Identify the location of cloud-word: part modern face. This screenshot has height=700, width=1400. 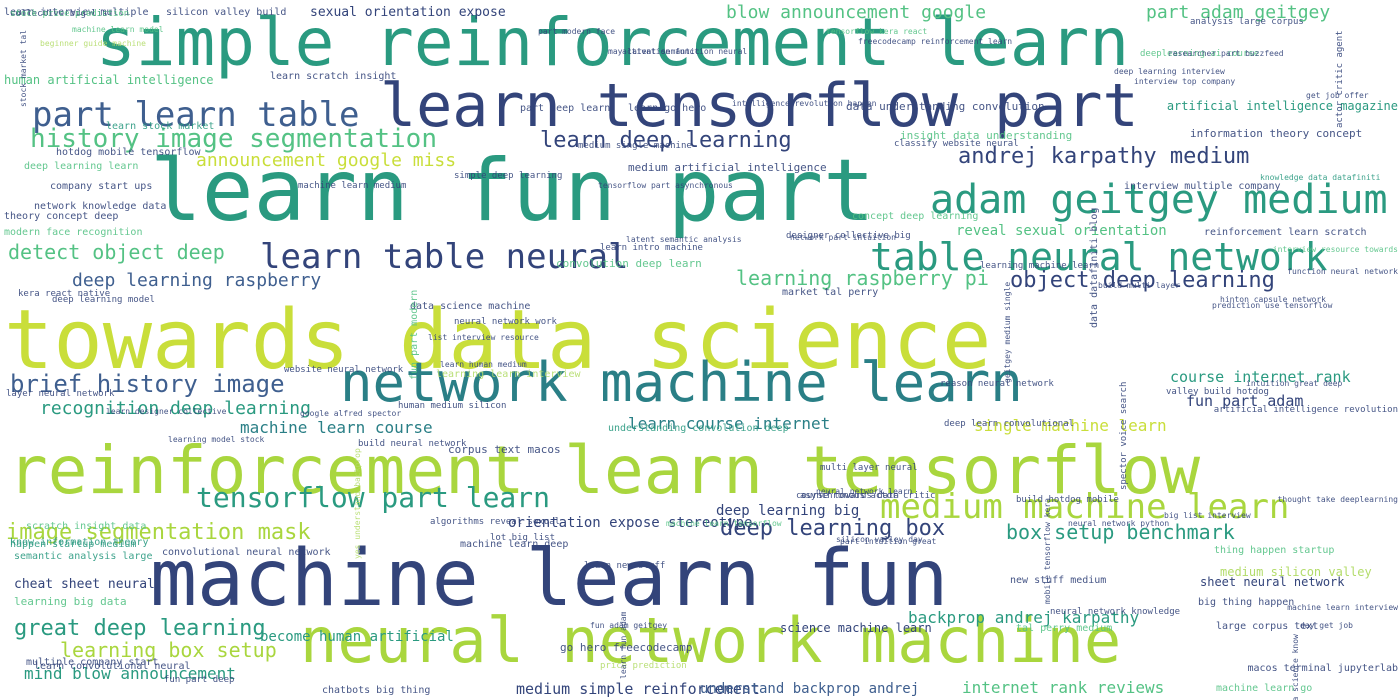
(577, 31).